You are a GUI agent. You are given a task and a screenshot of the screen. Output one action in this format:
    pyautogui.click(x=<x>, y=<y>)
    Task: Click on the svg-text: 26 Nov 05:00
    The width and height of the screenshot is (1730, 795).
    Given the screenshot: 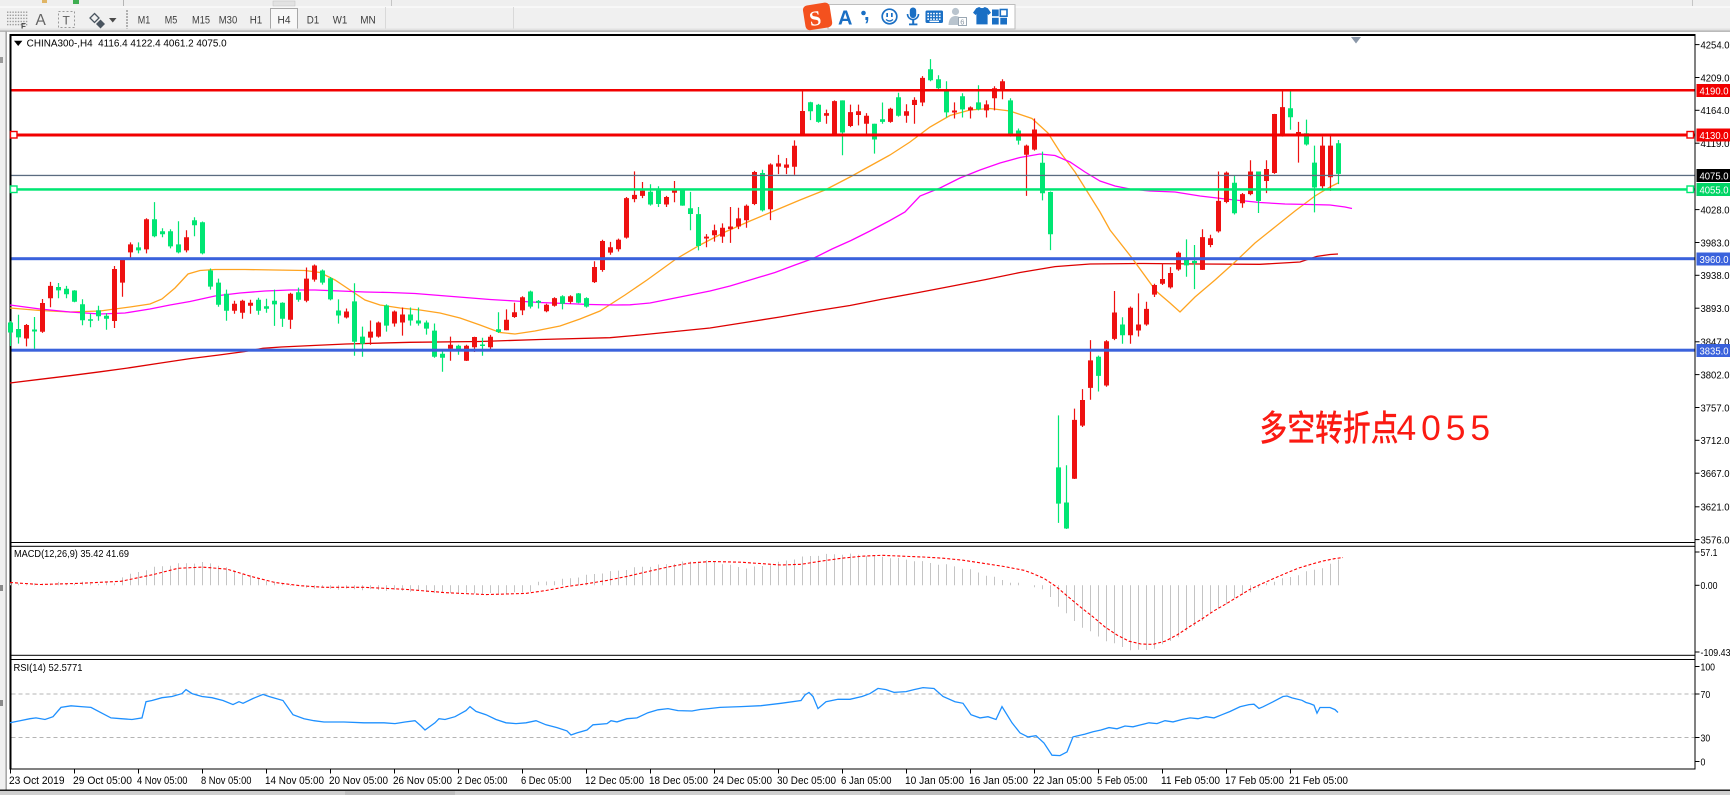 What is the action you would take?
    pyautogui.click(x=422, y=781)
    